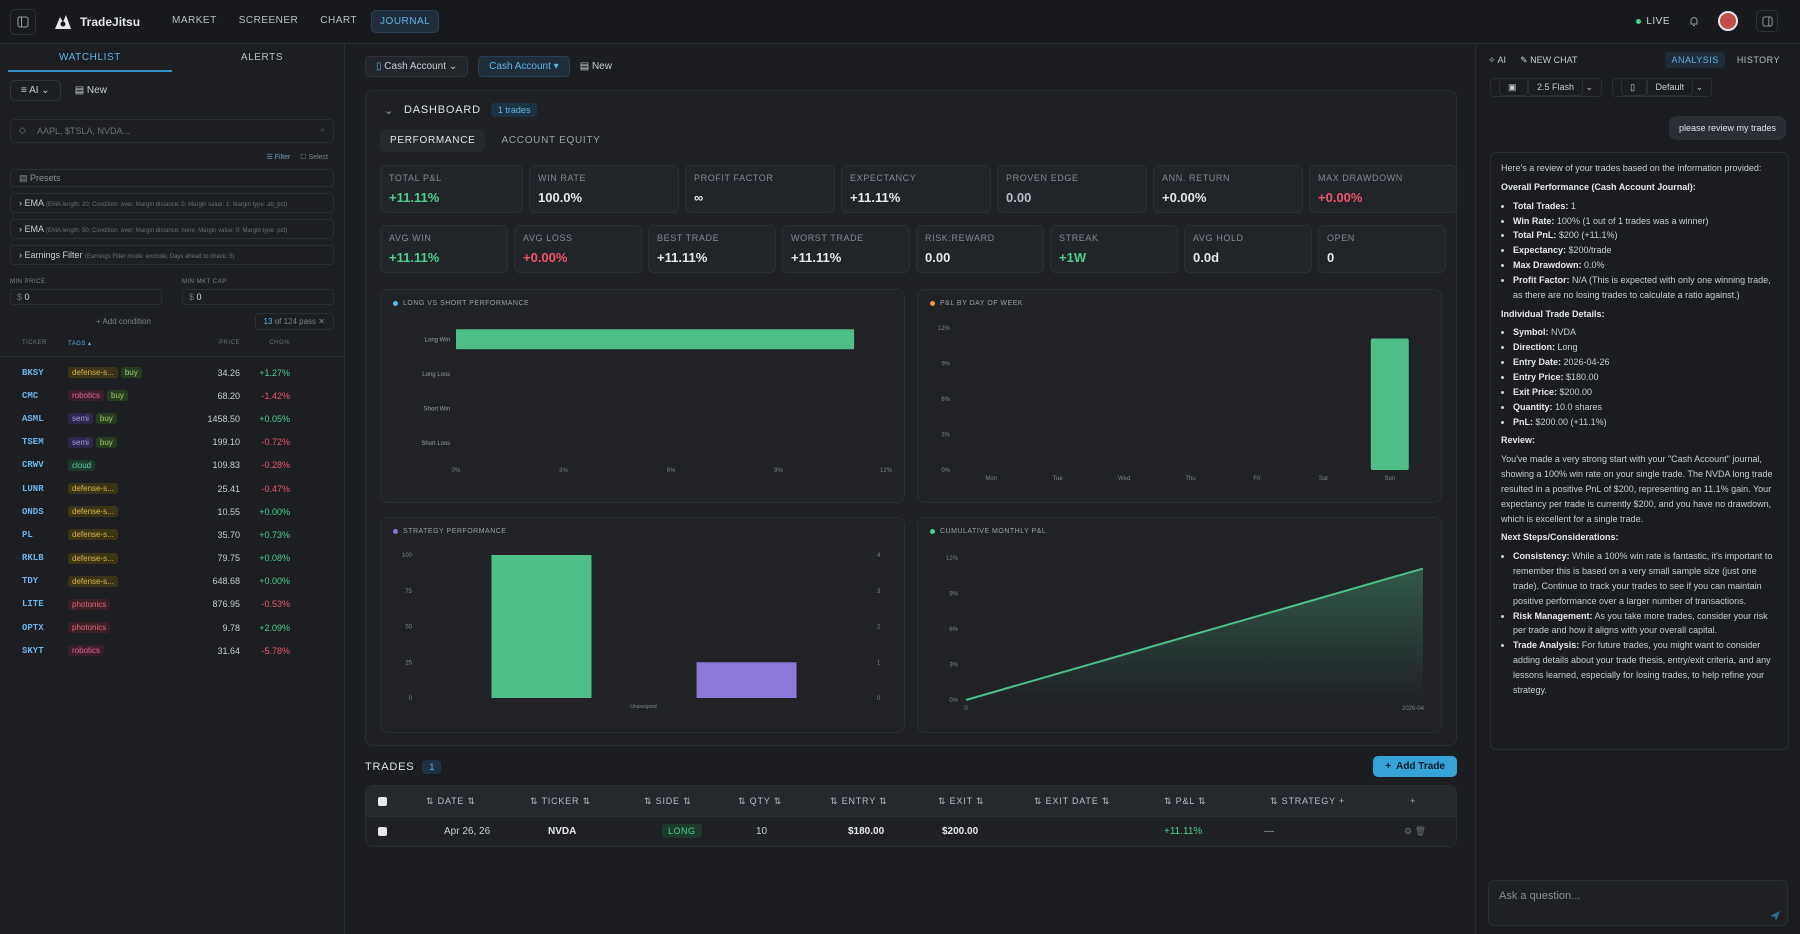  Describe the element at coordinates (1556, 87) in the screenshot. I see `model-label: 2.5 Flash` at that location.